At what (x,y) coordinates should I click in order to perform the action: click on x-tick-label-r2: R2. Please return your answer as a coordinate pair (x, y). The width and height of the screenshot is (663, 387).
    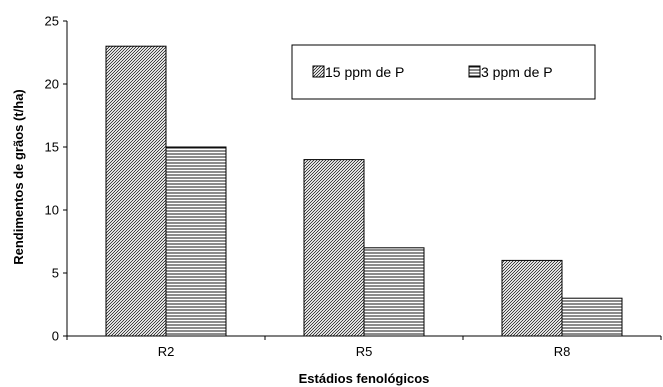
    Looking at the image, I should click on (166, 351).